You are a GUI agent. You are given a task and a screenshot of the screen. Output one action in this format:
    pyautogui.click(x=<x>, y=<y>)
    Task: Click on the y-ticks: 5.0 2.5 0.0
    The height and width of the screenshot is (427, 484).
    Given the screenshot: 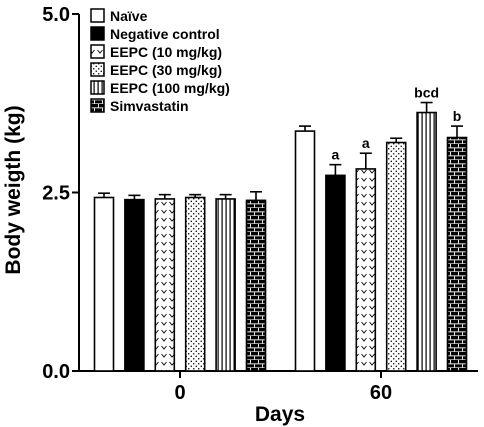 What is the action you would take?
    pyautogui.click(x=60, y=193)
    